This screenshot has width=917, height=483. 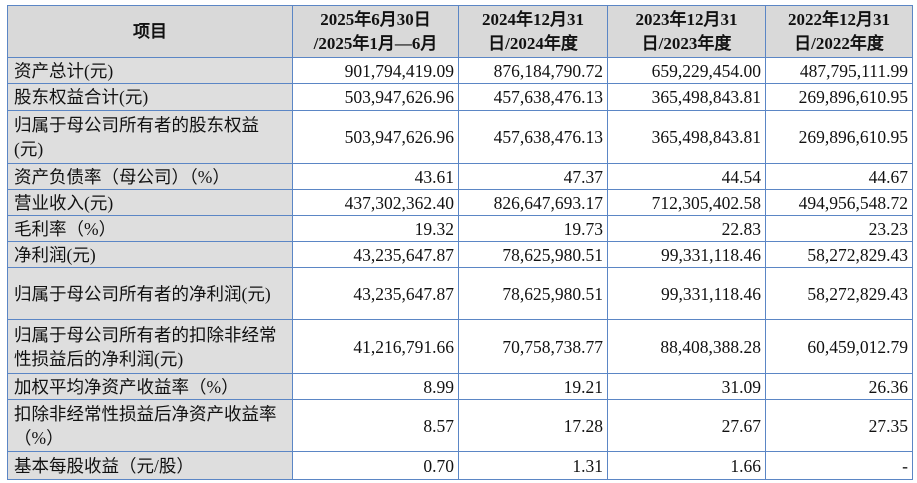 What do you see at coordinates (375, 228) in the screenshot?
I see `value-cell: 19.32` at bounding box center [375, 228].